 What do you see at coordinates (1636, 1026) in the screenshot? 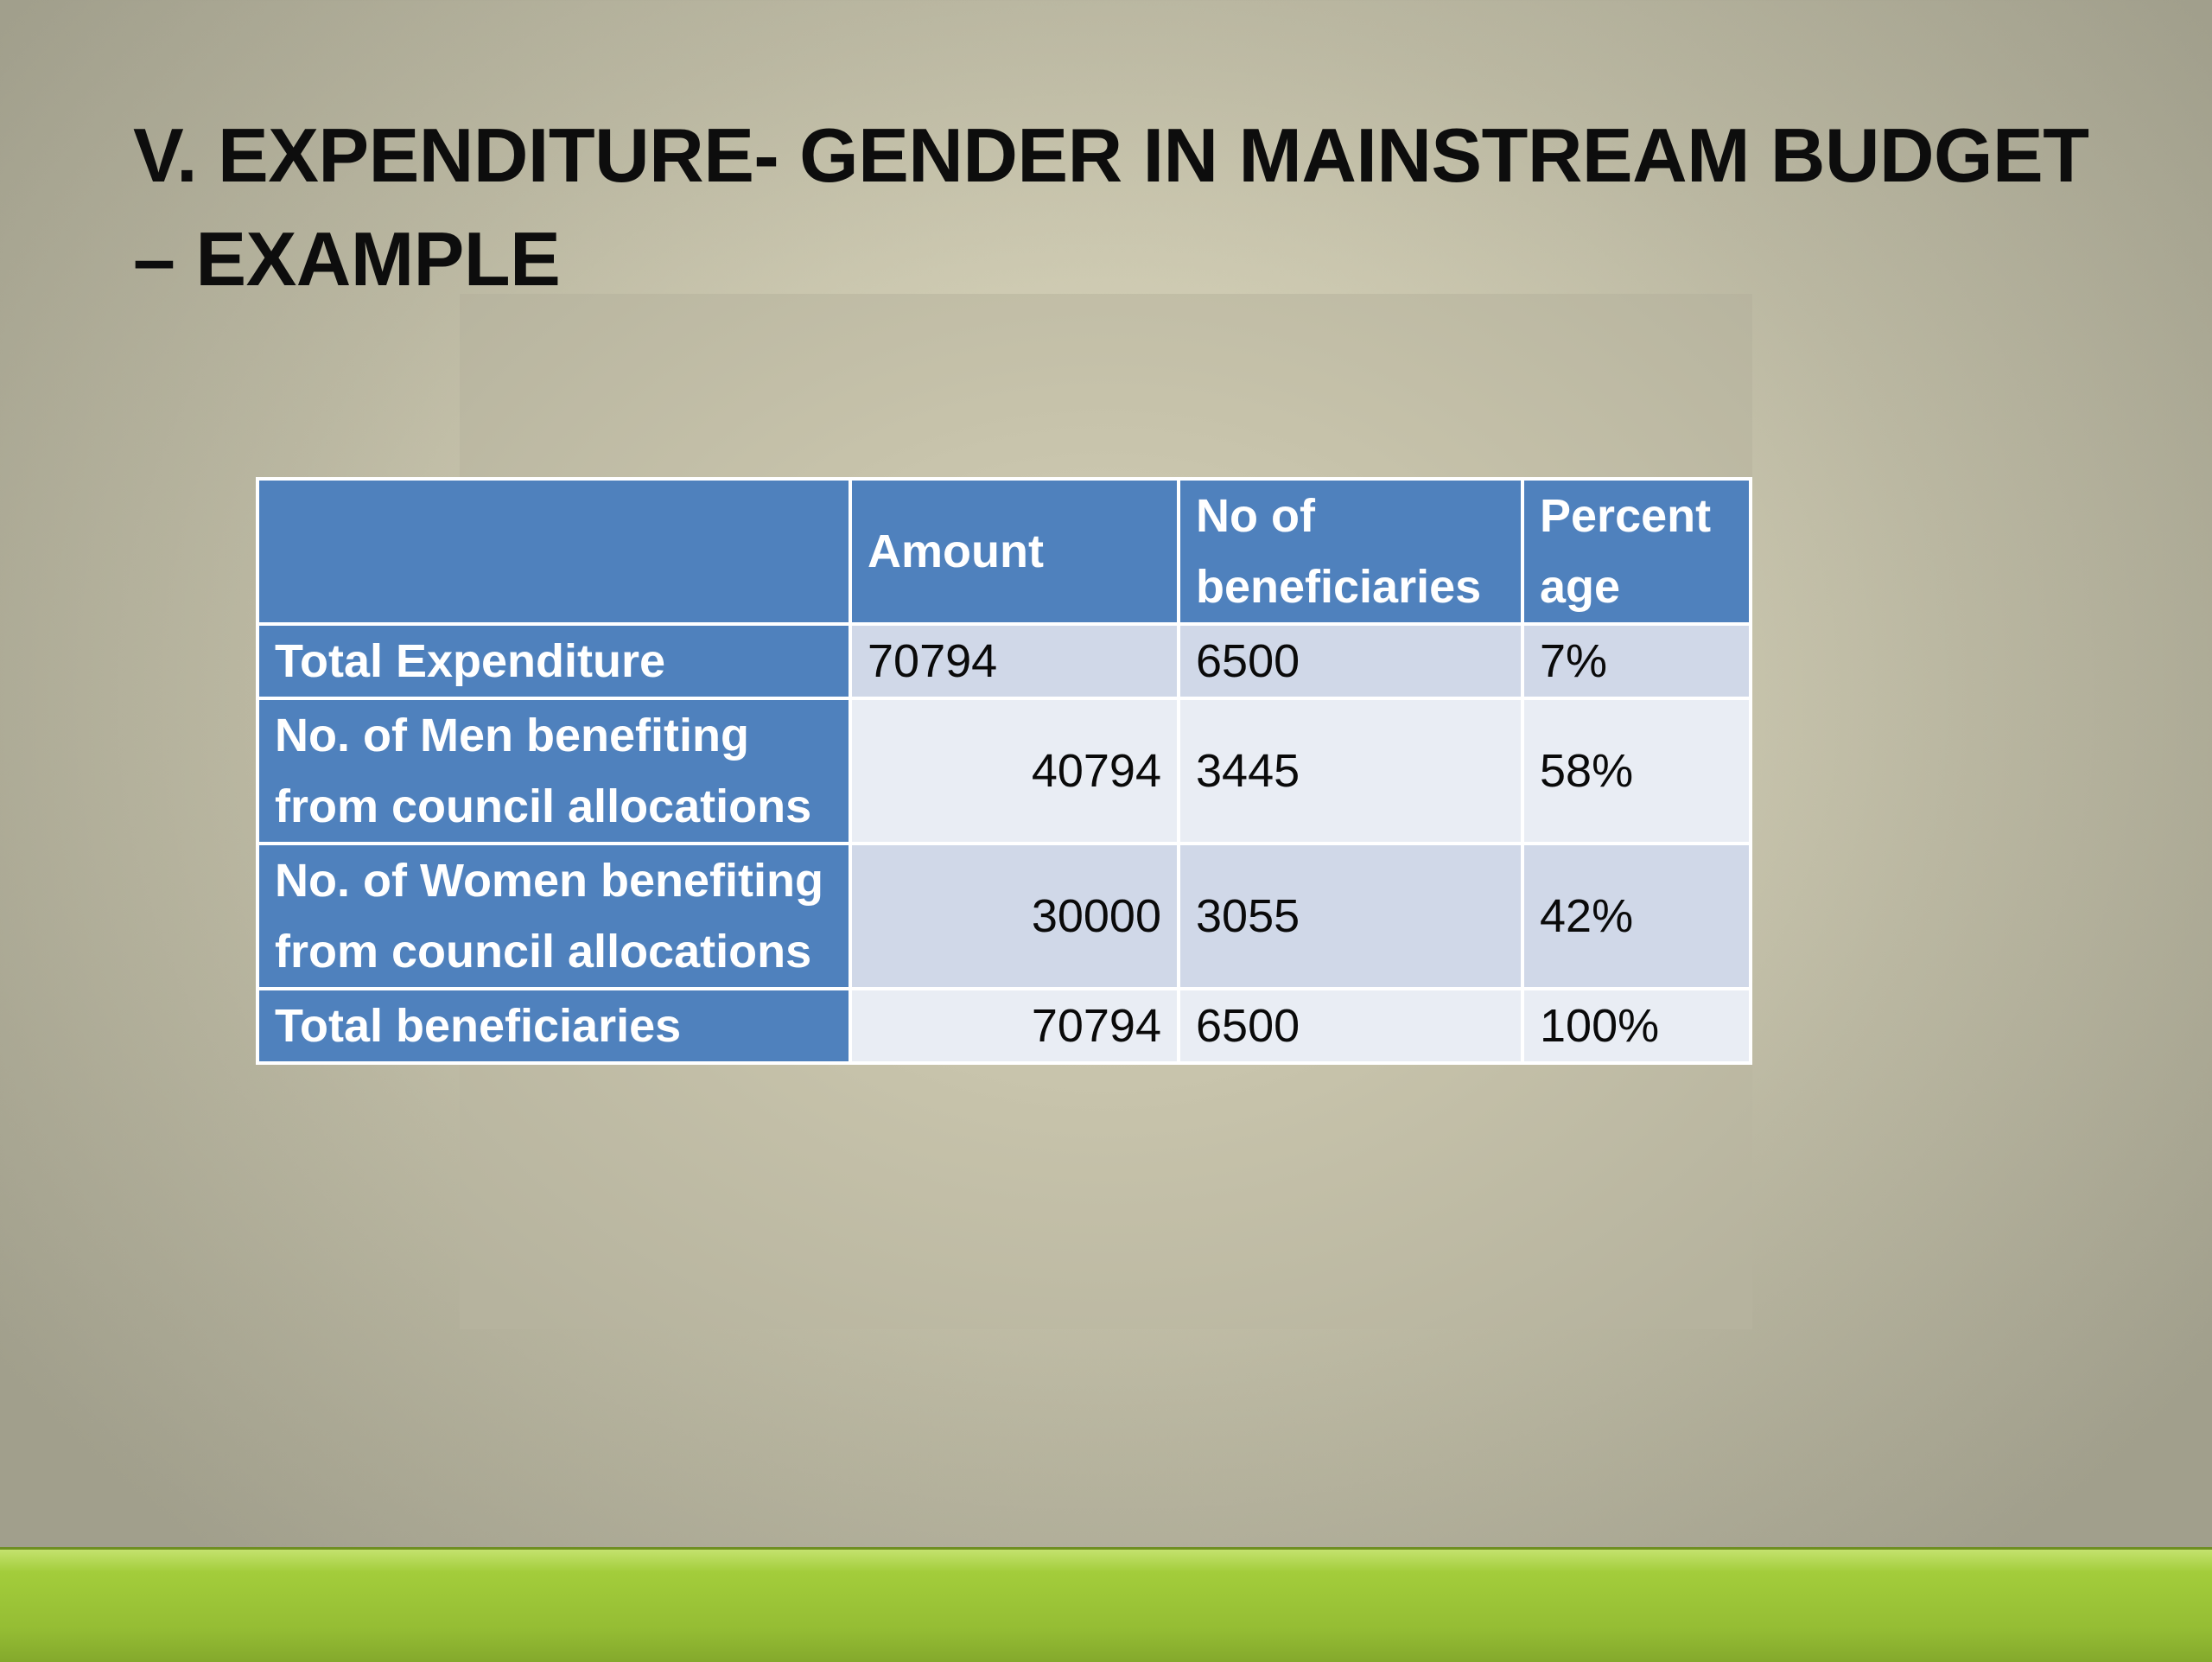
I see `cell-percentage: 100%` at bounding box center [1636, 1026].